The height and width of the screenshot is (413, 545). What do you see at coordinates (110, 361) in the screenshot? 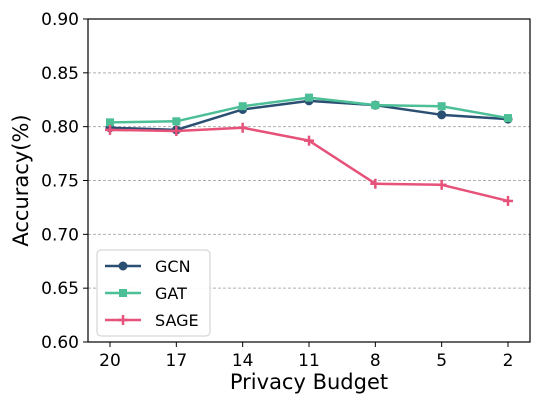
I see `x-tick-label: 20` at bounding box center [110, 361].